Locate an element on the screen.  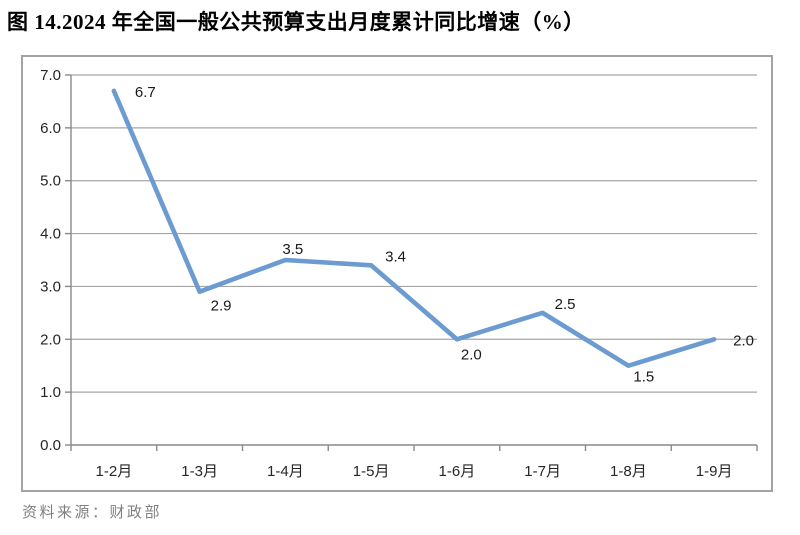
data-label: 6.7 is located at coordinates (145, 92).